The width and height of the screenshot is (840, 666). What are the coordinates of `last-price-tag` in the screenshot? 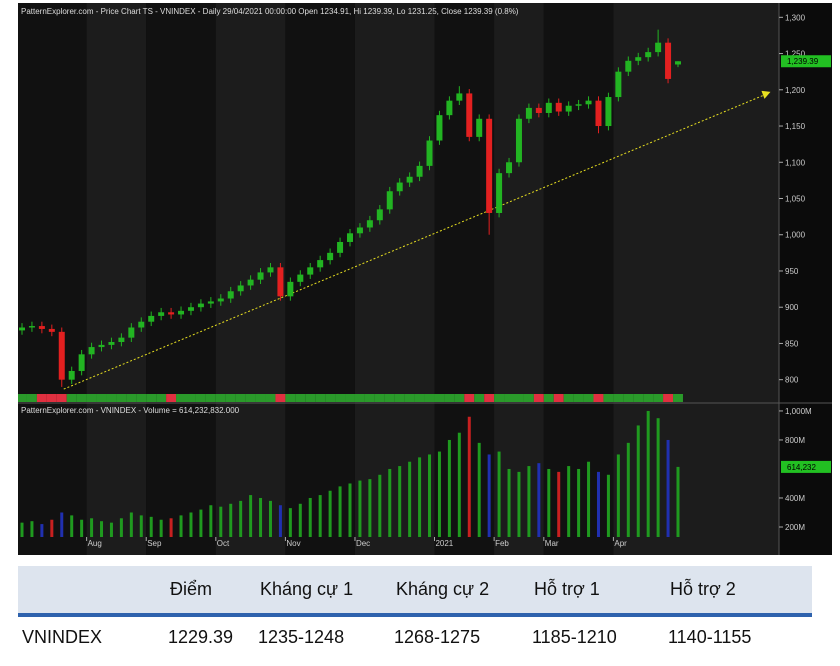 It's located at (806, 61).